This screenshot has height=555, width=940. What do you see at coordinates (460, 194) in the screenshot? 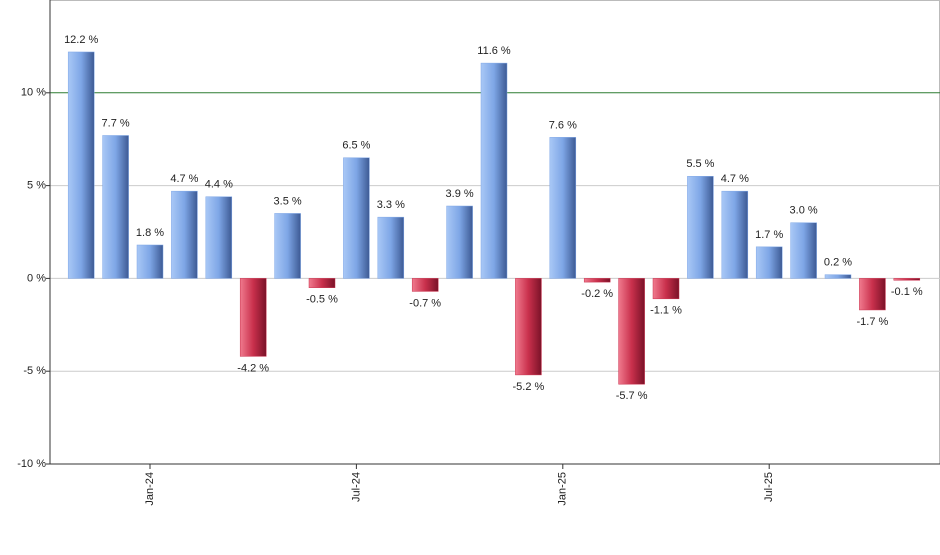
I see `value-label: 3.9 %` at bounding box center [460, 194].